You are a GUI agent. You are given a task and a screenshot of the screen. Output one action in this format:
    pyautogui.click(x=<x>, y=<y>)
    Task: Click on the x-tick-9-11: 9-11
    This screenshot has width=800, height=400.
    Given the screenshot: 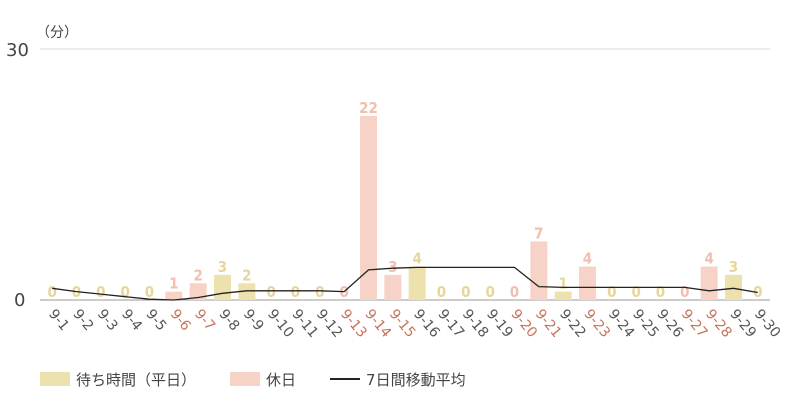 What is the action you would take?
    pyautogui.click(x=304, y=323)
    